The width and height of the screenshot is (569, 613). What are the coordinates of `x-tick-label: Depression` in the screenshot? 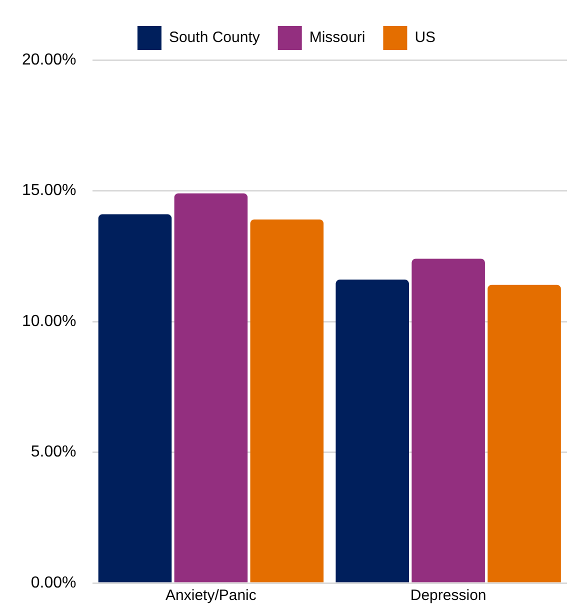 It's located at (448, 595).